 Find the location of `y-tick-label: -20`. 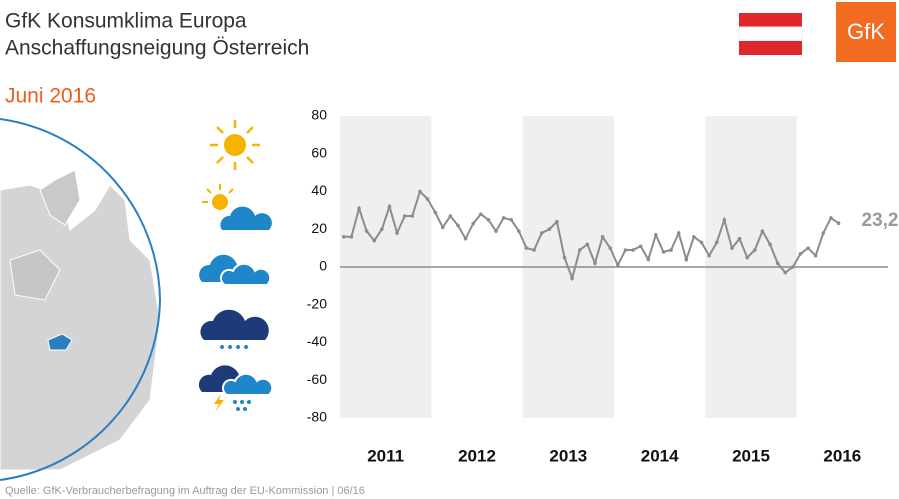

y-tick-label: -20 is located at coordinates (317, 303).